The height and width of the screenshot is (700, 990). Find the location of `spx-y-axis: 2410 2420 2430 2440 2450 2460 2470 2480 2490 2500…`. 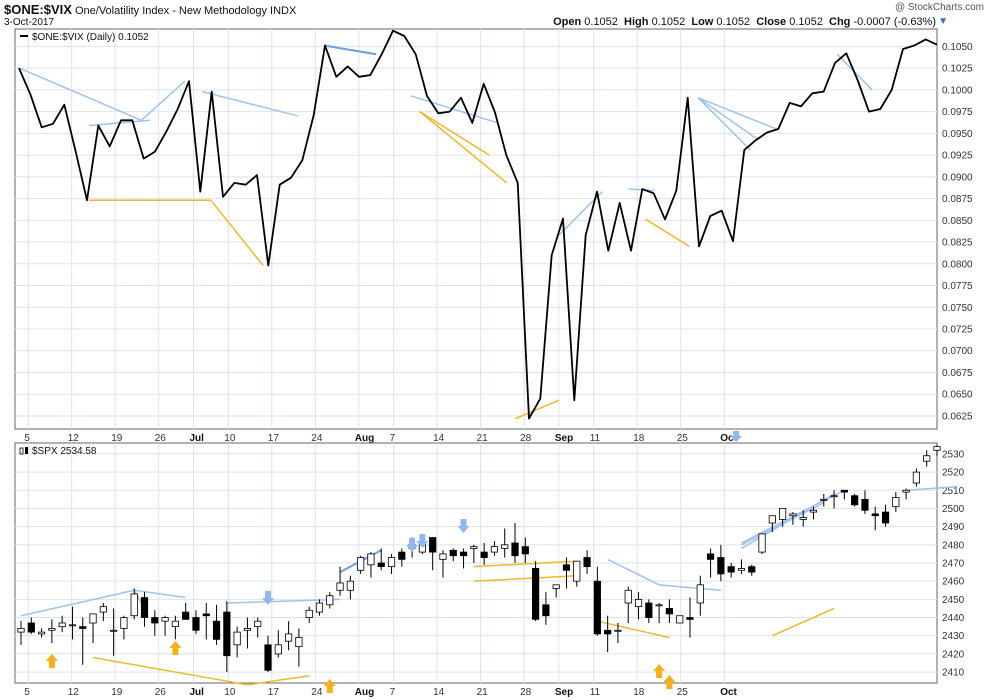

spx-y-axis: 2410 2420 2430 2440 2450 2460 2470 2480 2490 2500… is located at coordinates (953, 563).